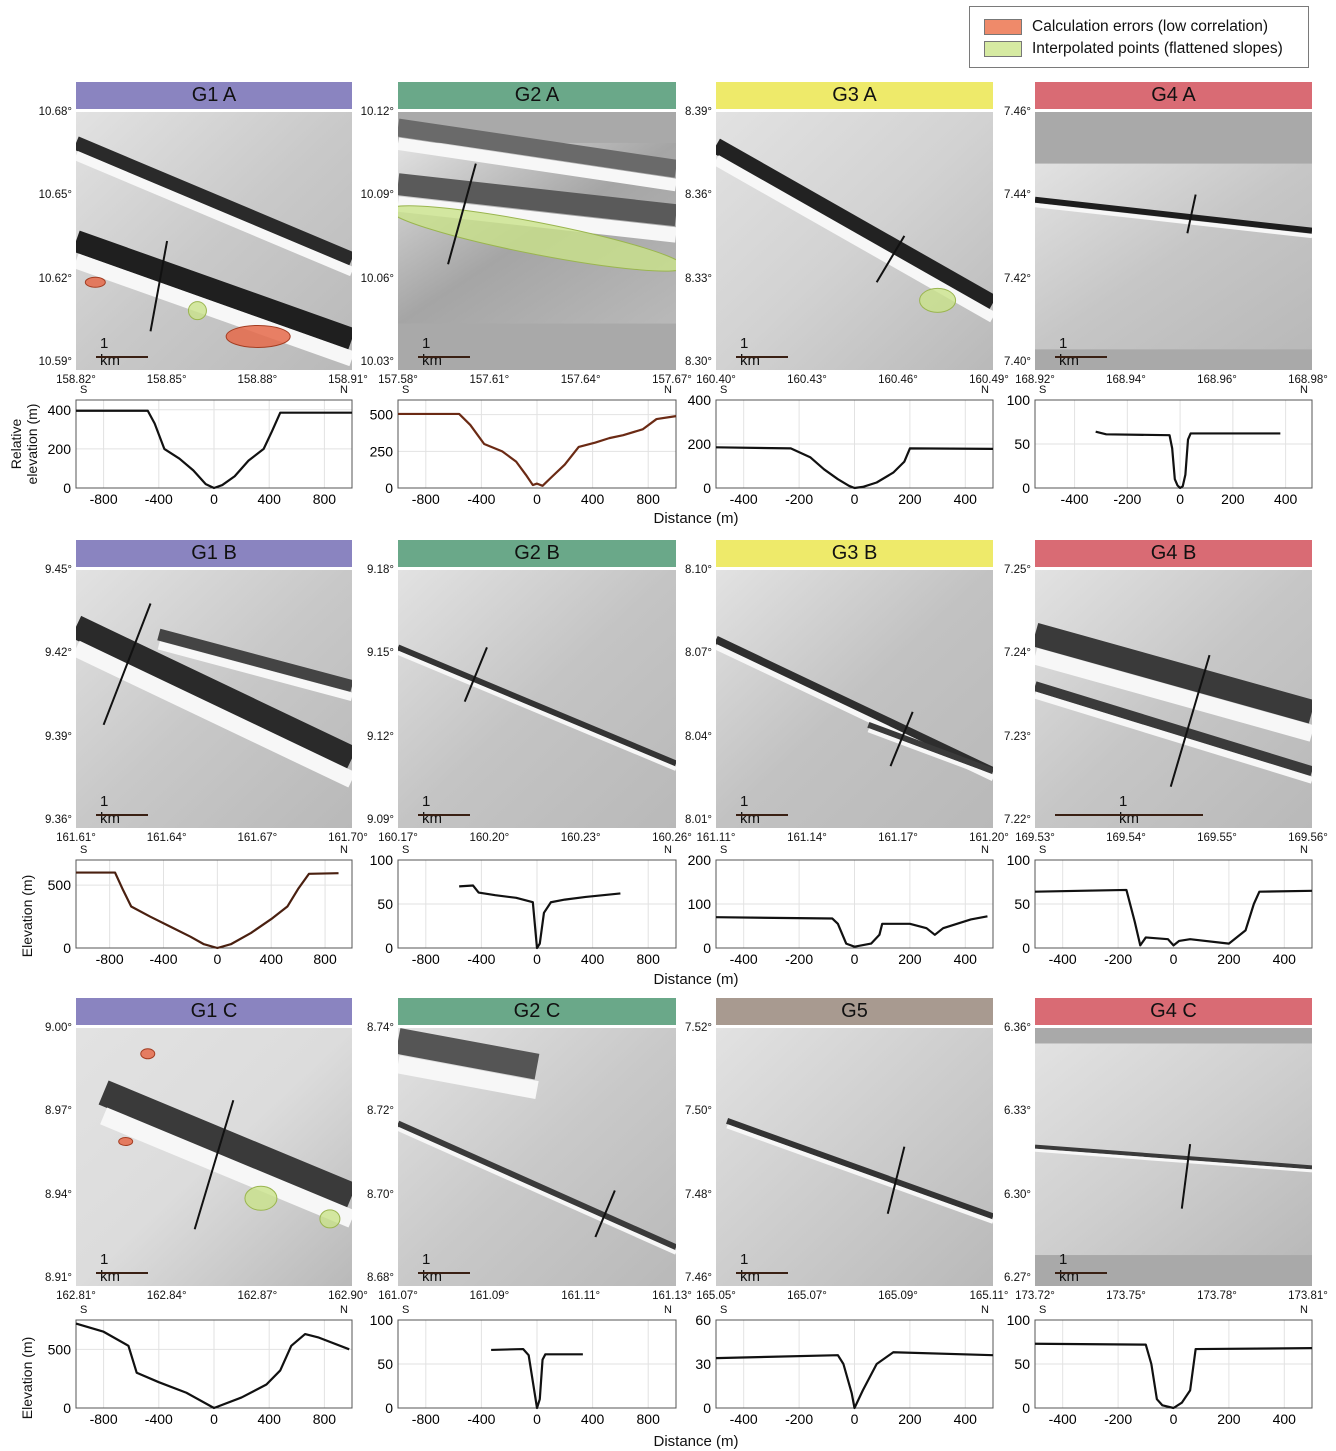  I want to click on elevation-profile-chart: -400 -200 0 200 400 0 50 100, so click(1160, 1369).